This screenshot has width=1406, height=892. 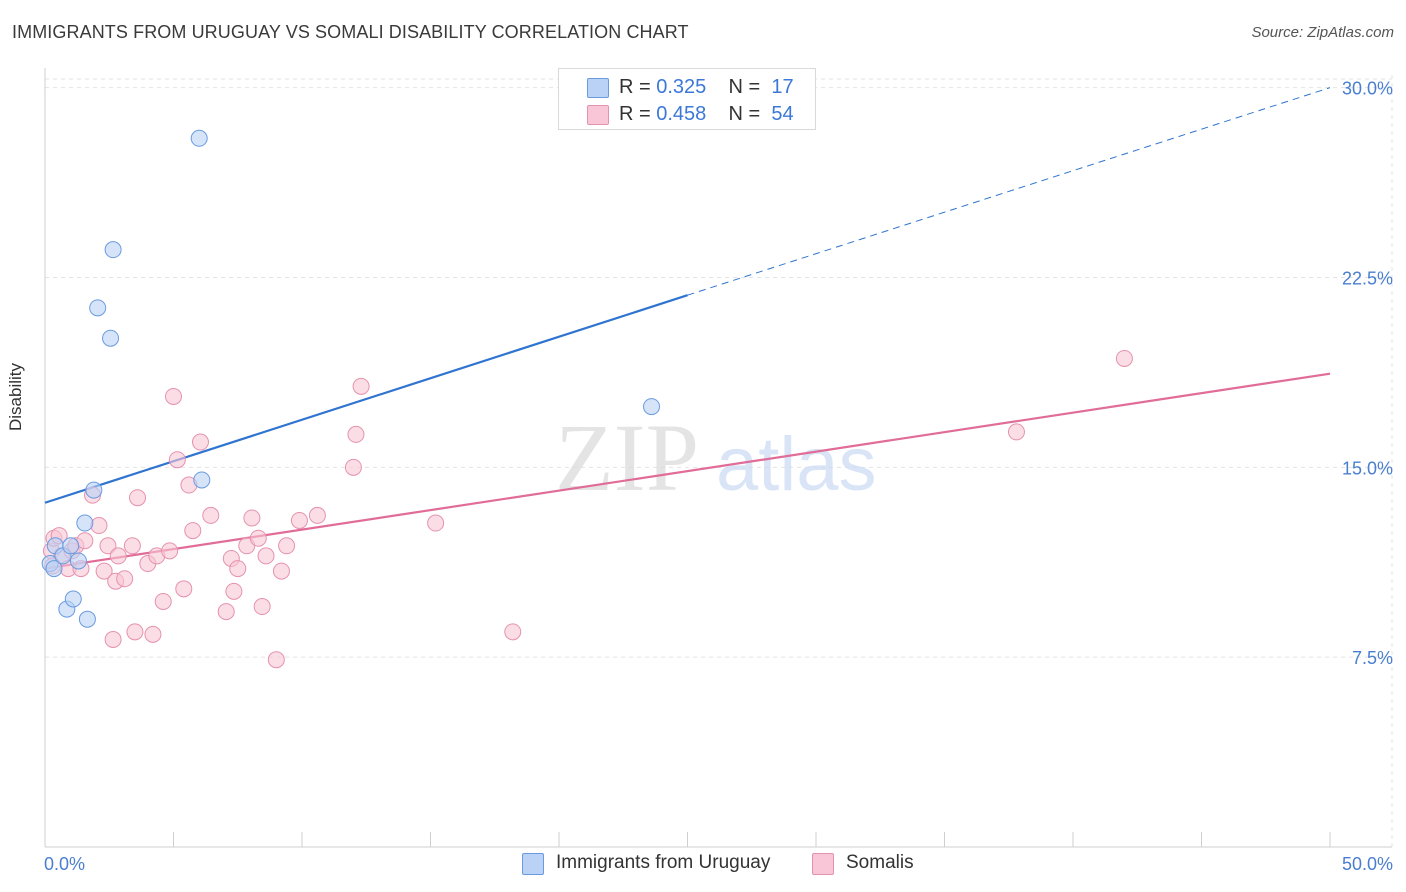 What do you see at coordinates (366, 399) in the screenshot?
I see `trend-line-uruguay` at bounding box center [366, 399].